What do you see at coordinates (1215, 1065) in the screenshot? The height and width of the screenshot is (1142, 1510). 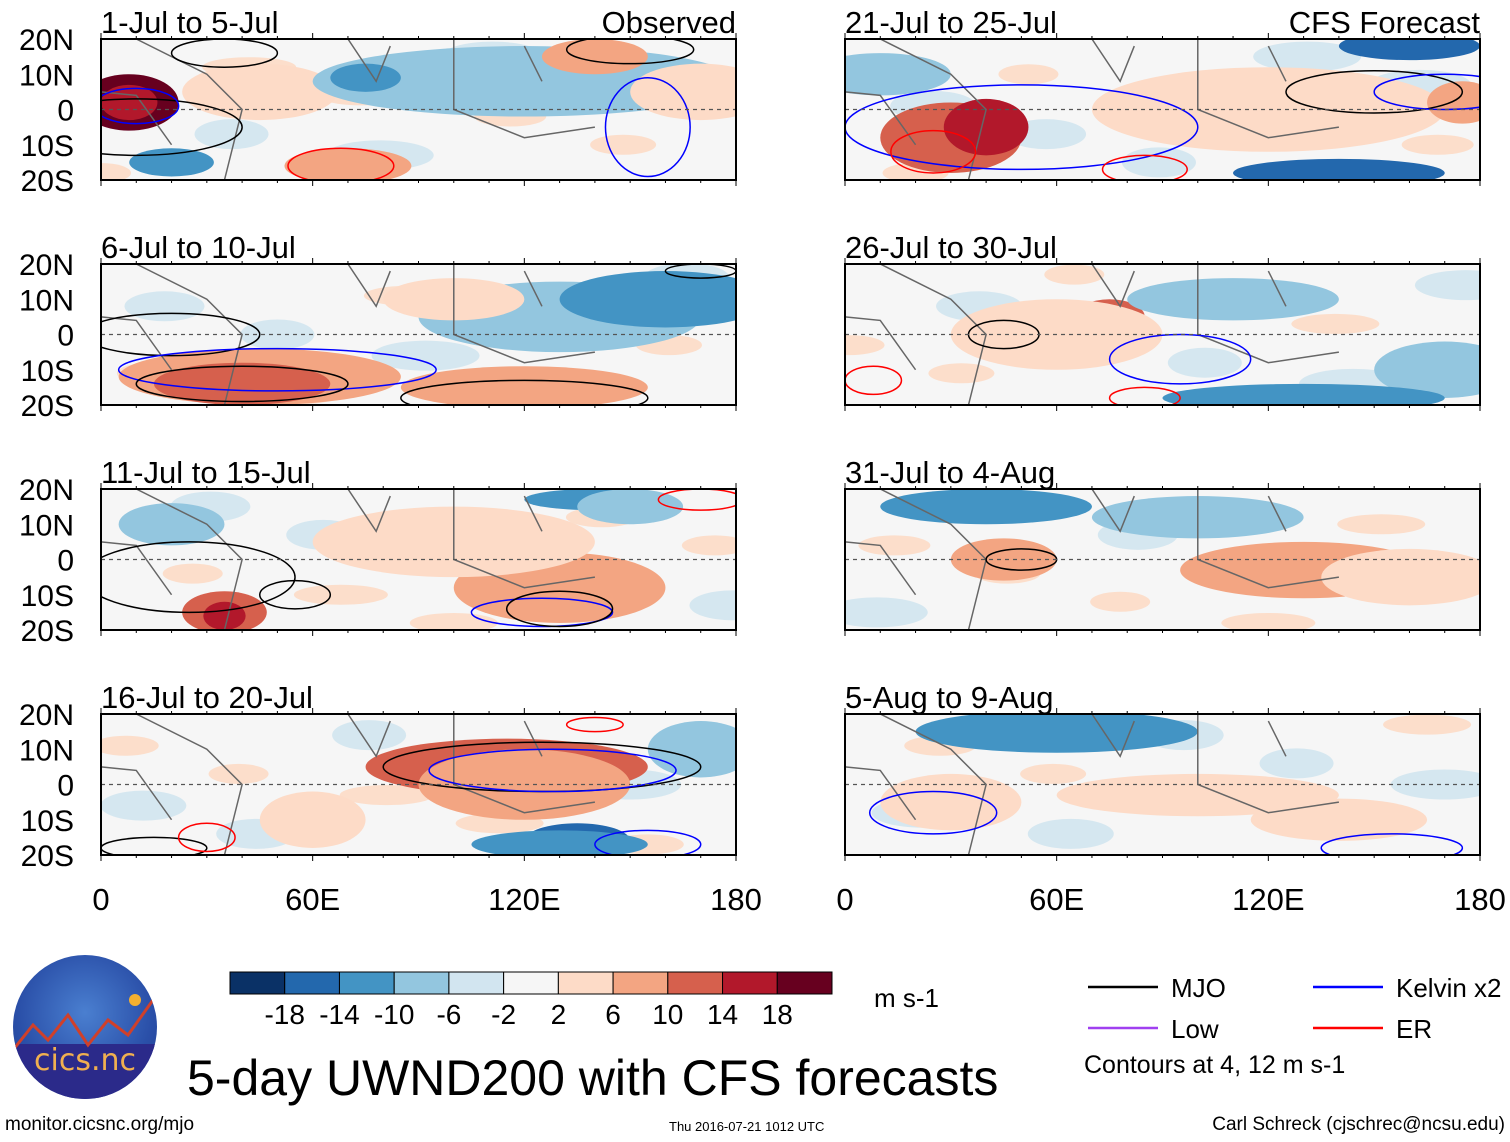 I see `contour-note: Contours at 4, 12 m s-1` at bounding box center [1215, 1065].